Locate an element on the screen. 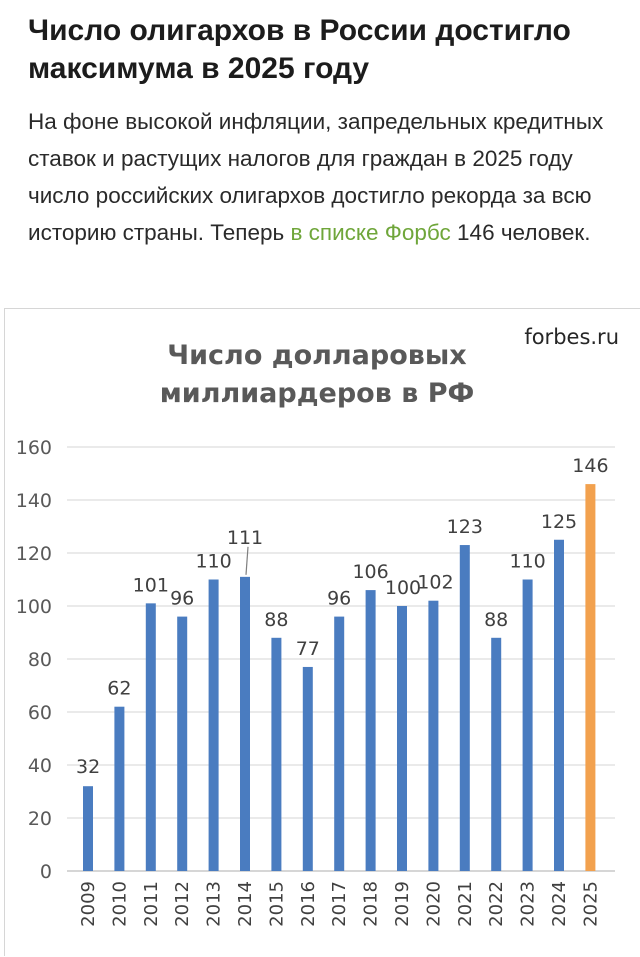 This screenshot has width=640, height=957. data-label: 101 is located at coordinates (151, 585).